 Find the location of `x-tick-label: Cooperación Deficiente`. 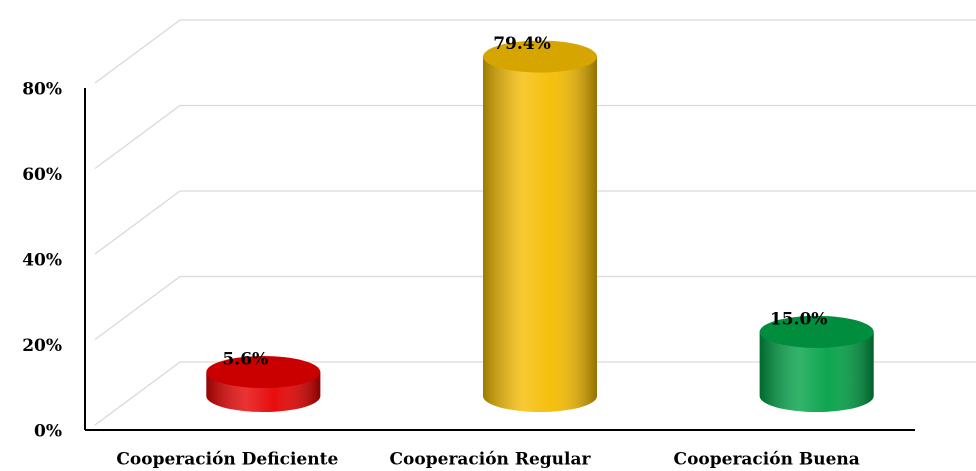

x-tick-label: Cooperación Deficiente is located at coordinates (227, 460).